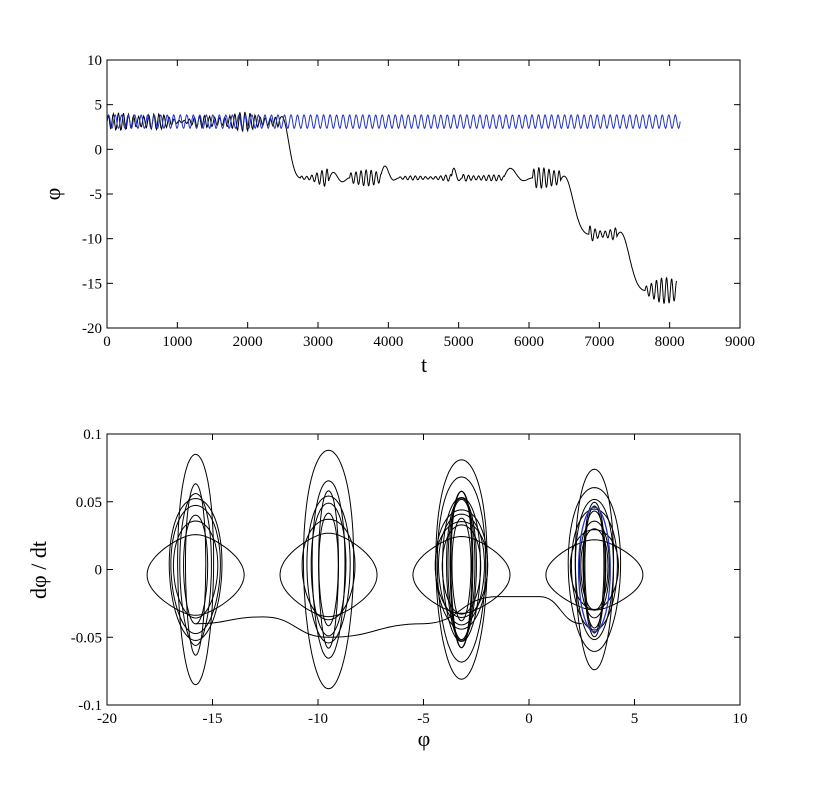  Describe the element at coordinates (318, 342) in the screenshot. I see `top-xtick-label: 3000` at that location.